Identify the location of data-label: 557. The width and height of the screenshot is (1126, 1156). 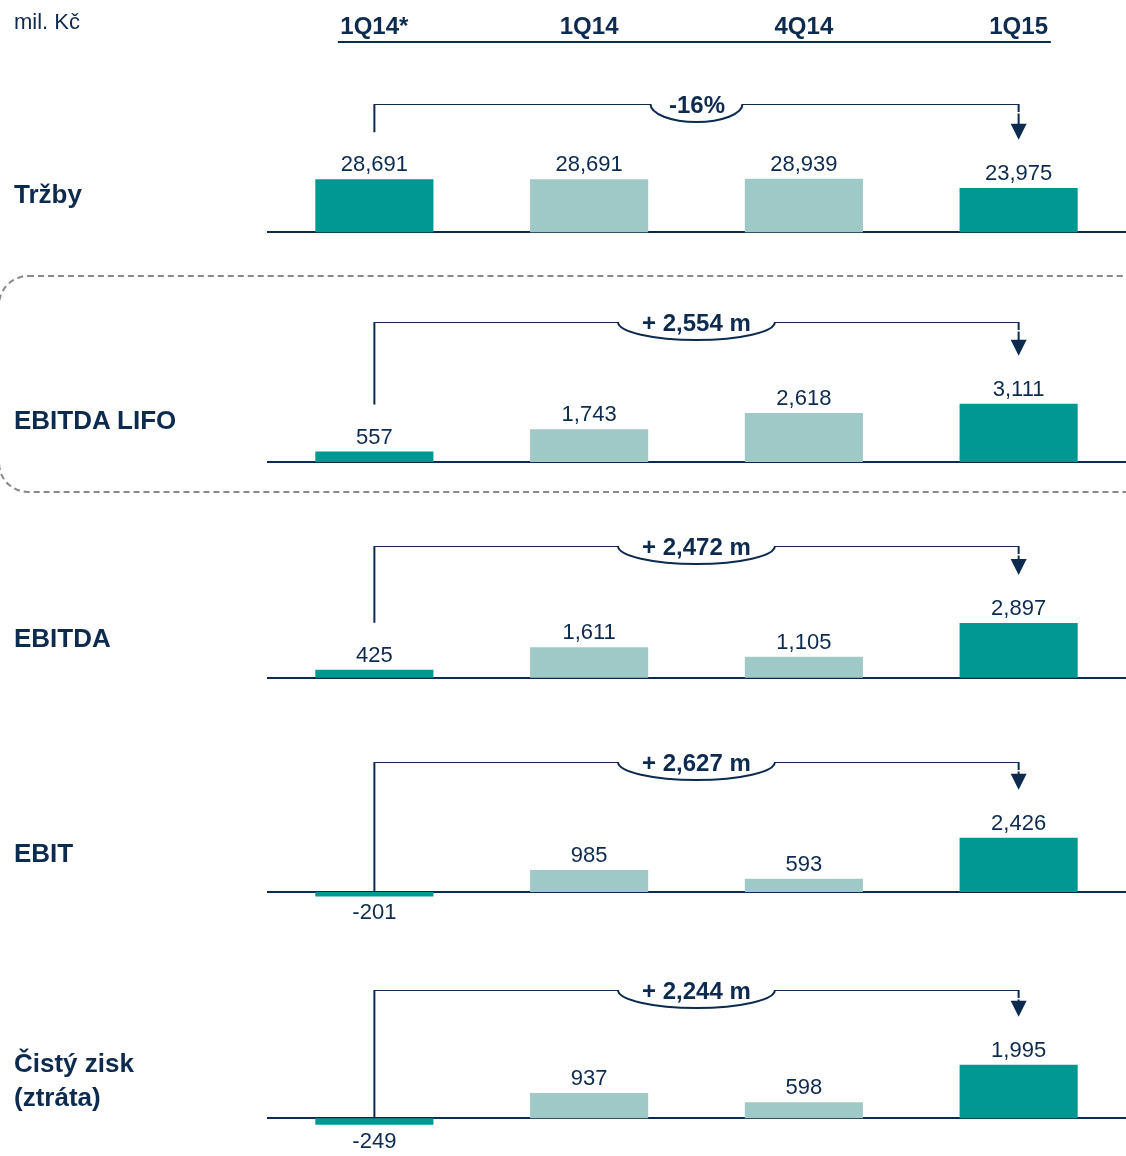
(374, 436).